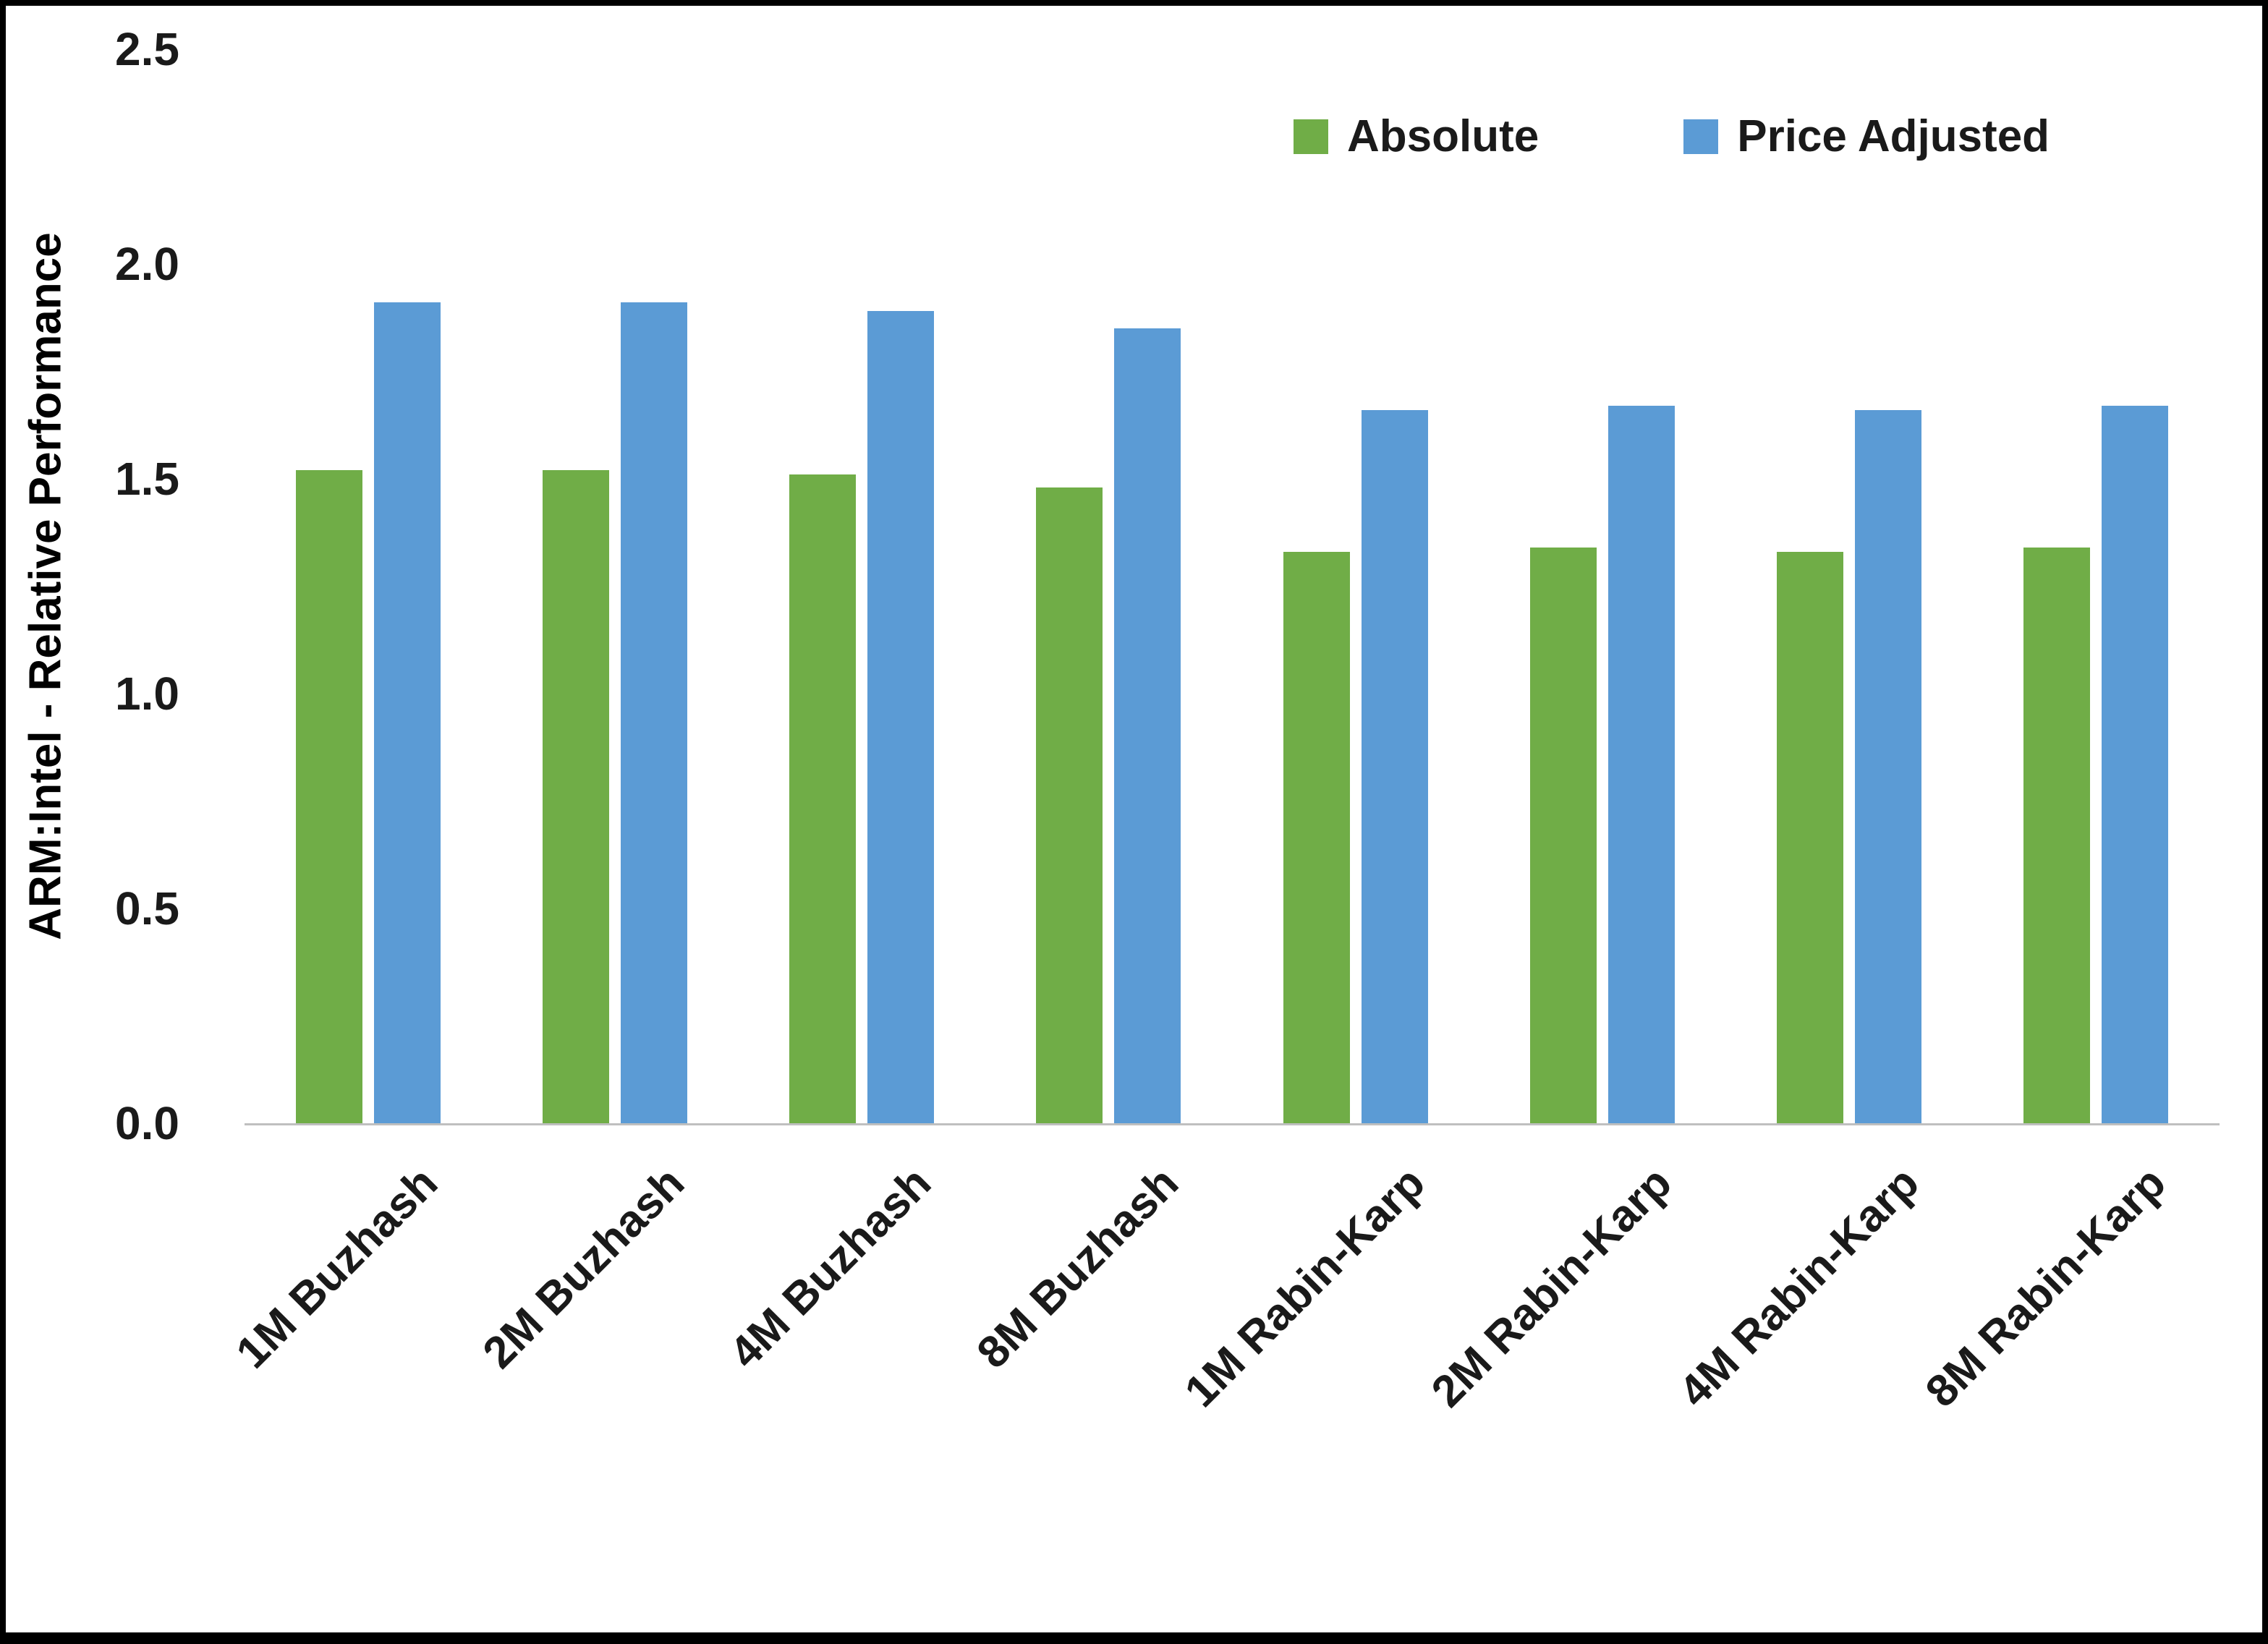 The image size is (2268, 1644). What do you see at coordinates (147, 264) in the screenshot?
I see `y-tick-label: 2.0` at bounding box center [147, 264].